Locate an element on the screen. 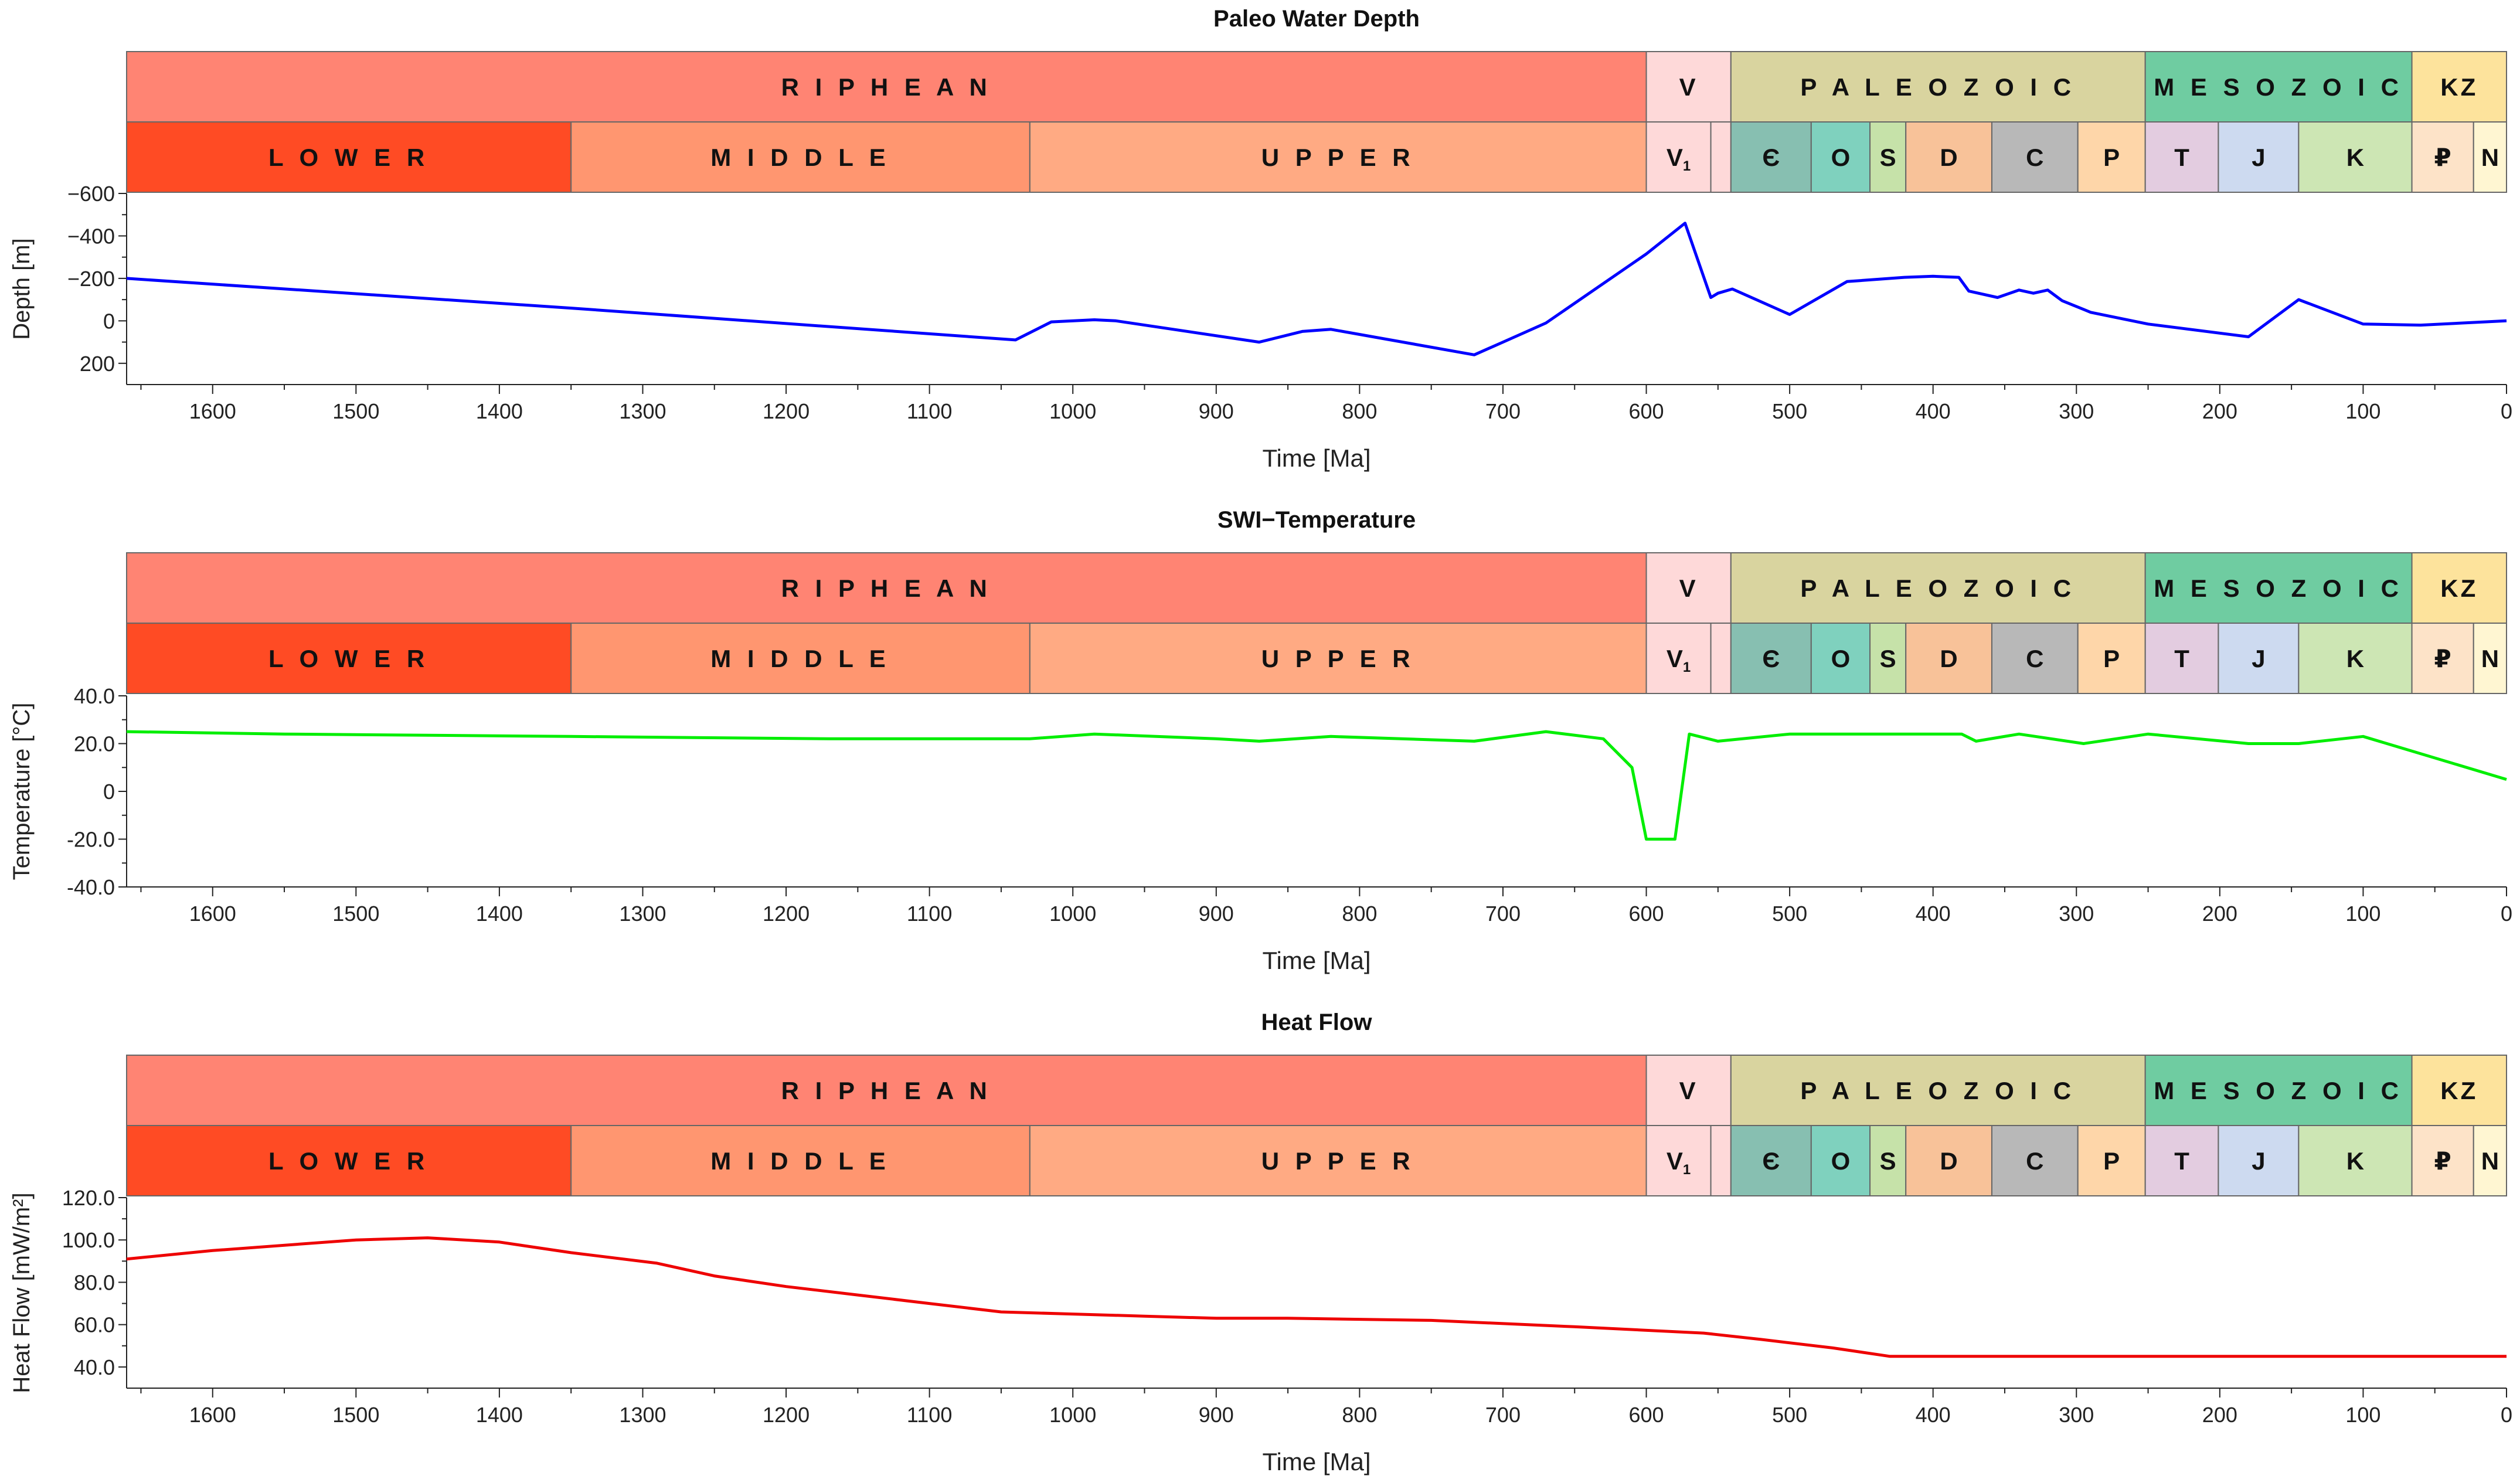 This screenshot has height=1479, width=2520. chart-title: SWI−Temperature is located at coordinates (1317, 520).